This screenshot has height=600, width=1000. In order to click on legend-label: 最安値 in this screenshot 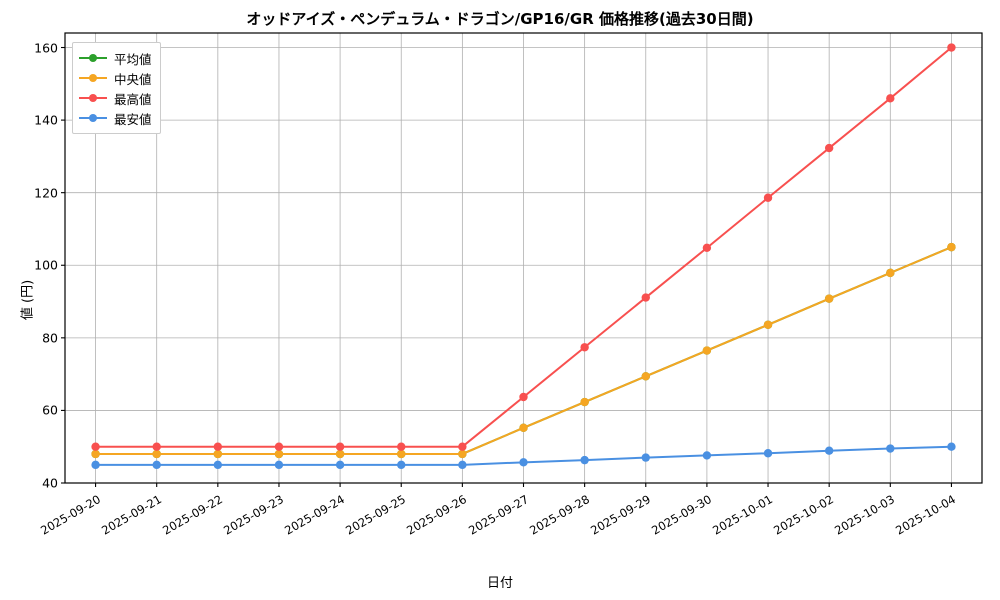, I will do `click(133, 119)`.